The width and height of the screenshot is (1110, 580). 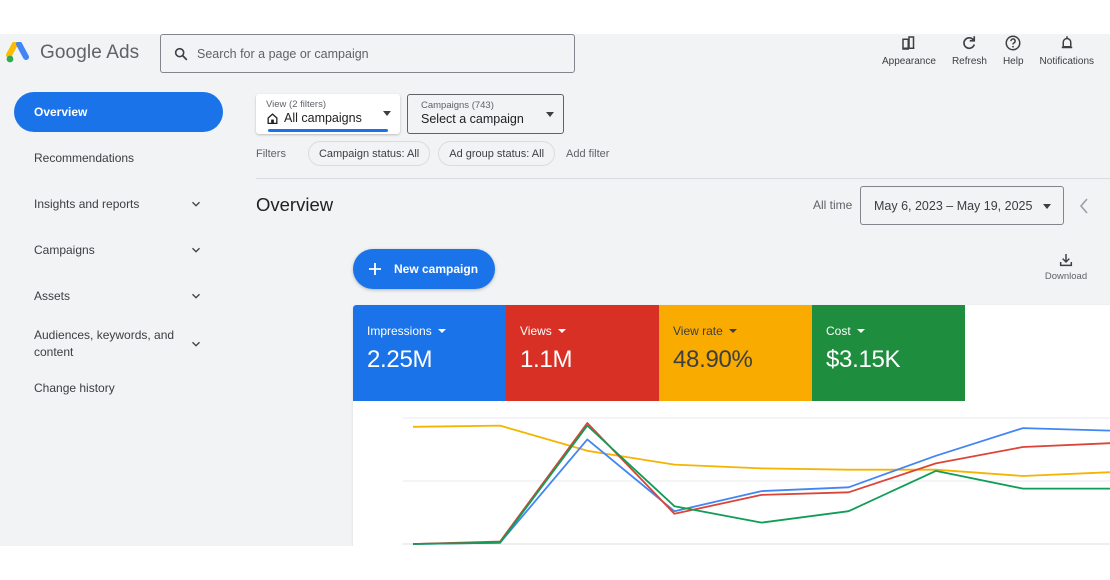 I want to click on home-icon, so click(x=272, y=118).